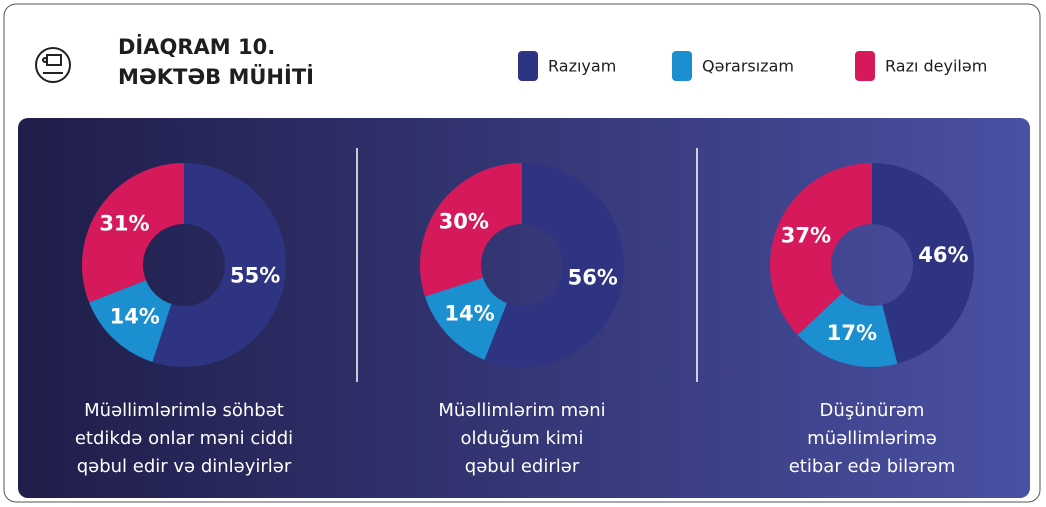 The width and height of the screenshot is (1046, 507). What do you see at coordinates (255, 275) in the screenshot?
I see `value-label: 55%` at bounding box center [255, 275].